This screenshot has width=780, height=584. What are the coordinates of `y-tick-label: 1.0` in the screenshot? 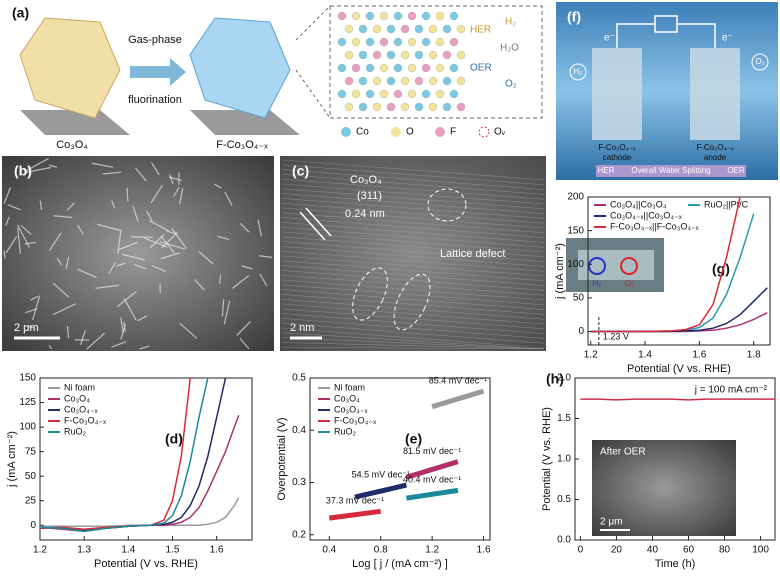 It's located at (564, 459).